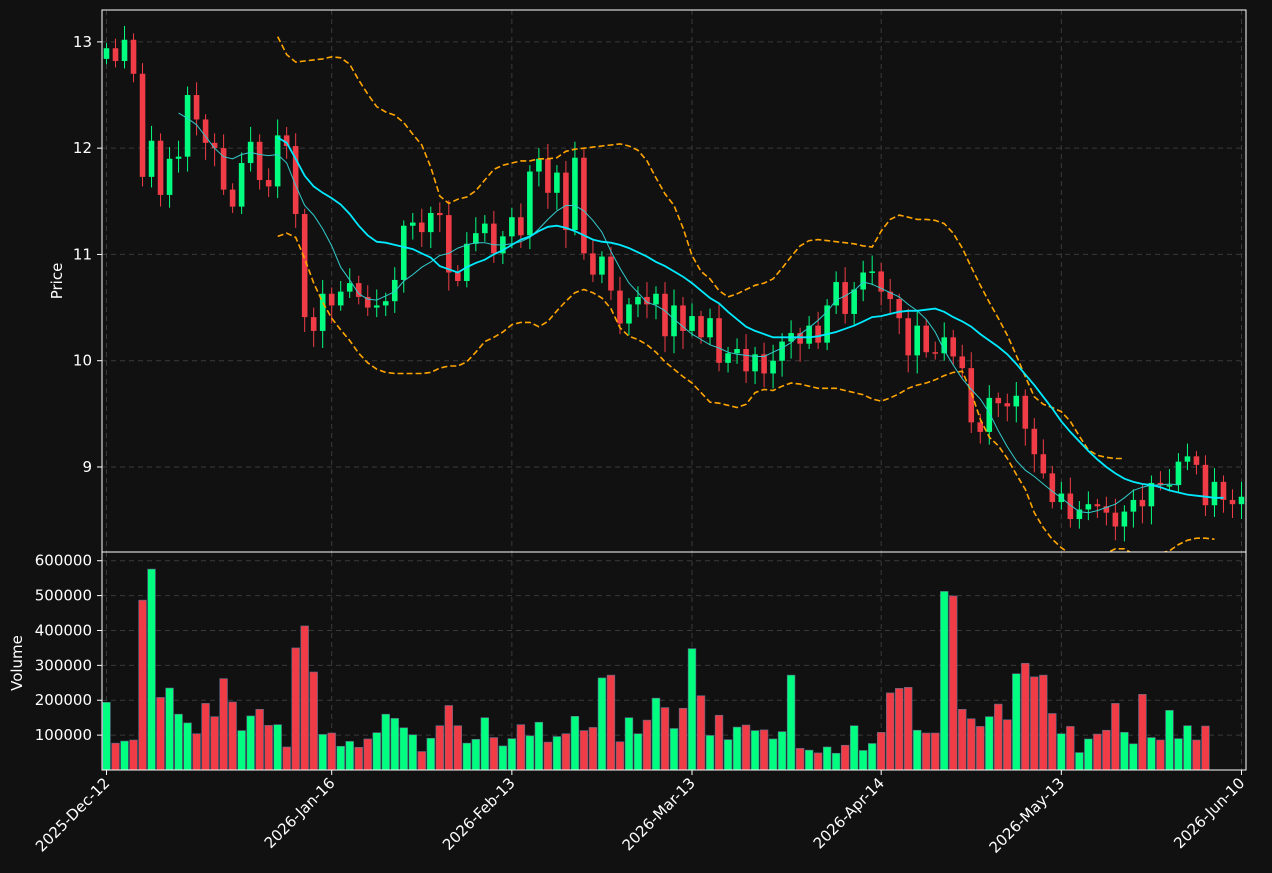  What do you see at coordinates (63, 700) in the screenshot?
I see `volume-tick-label: 200000` at bounding box center [63, 700].